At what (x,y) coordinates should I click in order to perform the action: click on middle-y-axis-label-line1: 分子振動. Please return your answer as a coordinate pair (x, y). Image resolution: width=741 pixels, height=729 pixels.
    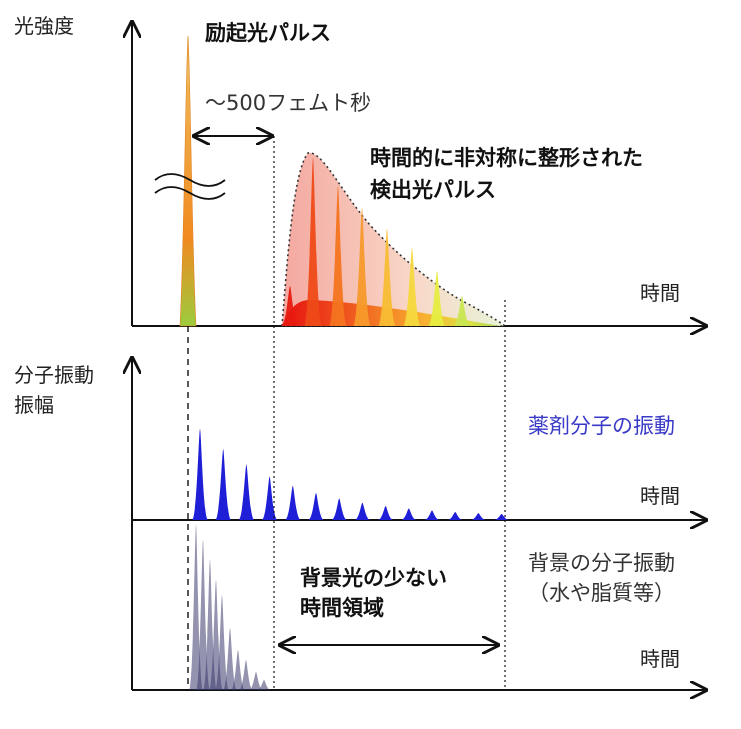
    Looking at the image, I should click on (54, 375).